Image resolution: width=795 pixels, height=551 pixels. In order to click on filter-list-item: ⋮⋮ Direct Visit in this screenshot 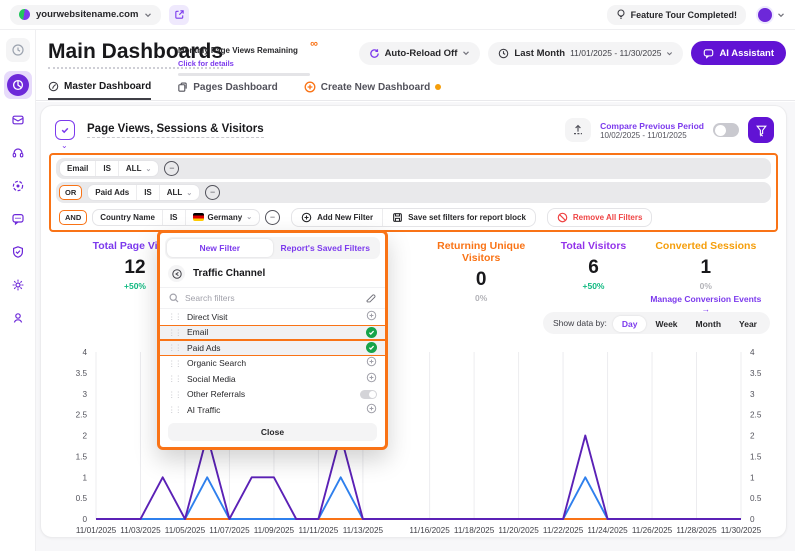, I will do `click(272, 317)`.